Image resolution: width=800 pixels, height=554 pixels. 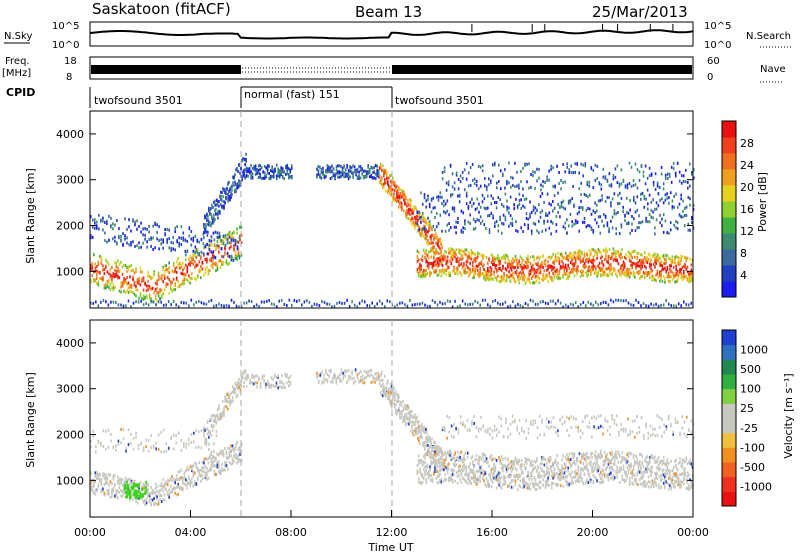 I want to click on colorbar-swatch, so click(x=729, y=273).